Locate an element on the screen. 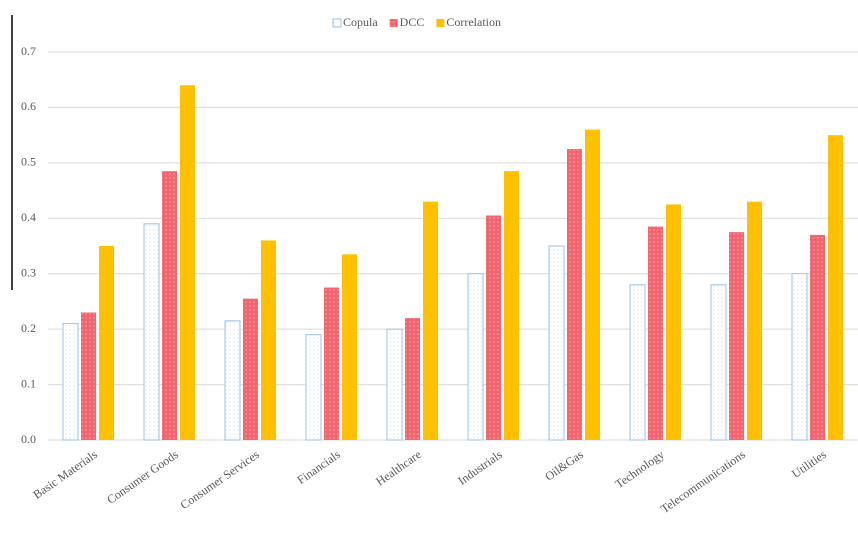 This screenshot has height=540, width=858. x-tick-label: Utilities is located at coordinates (809, 464).